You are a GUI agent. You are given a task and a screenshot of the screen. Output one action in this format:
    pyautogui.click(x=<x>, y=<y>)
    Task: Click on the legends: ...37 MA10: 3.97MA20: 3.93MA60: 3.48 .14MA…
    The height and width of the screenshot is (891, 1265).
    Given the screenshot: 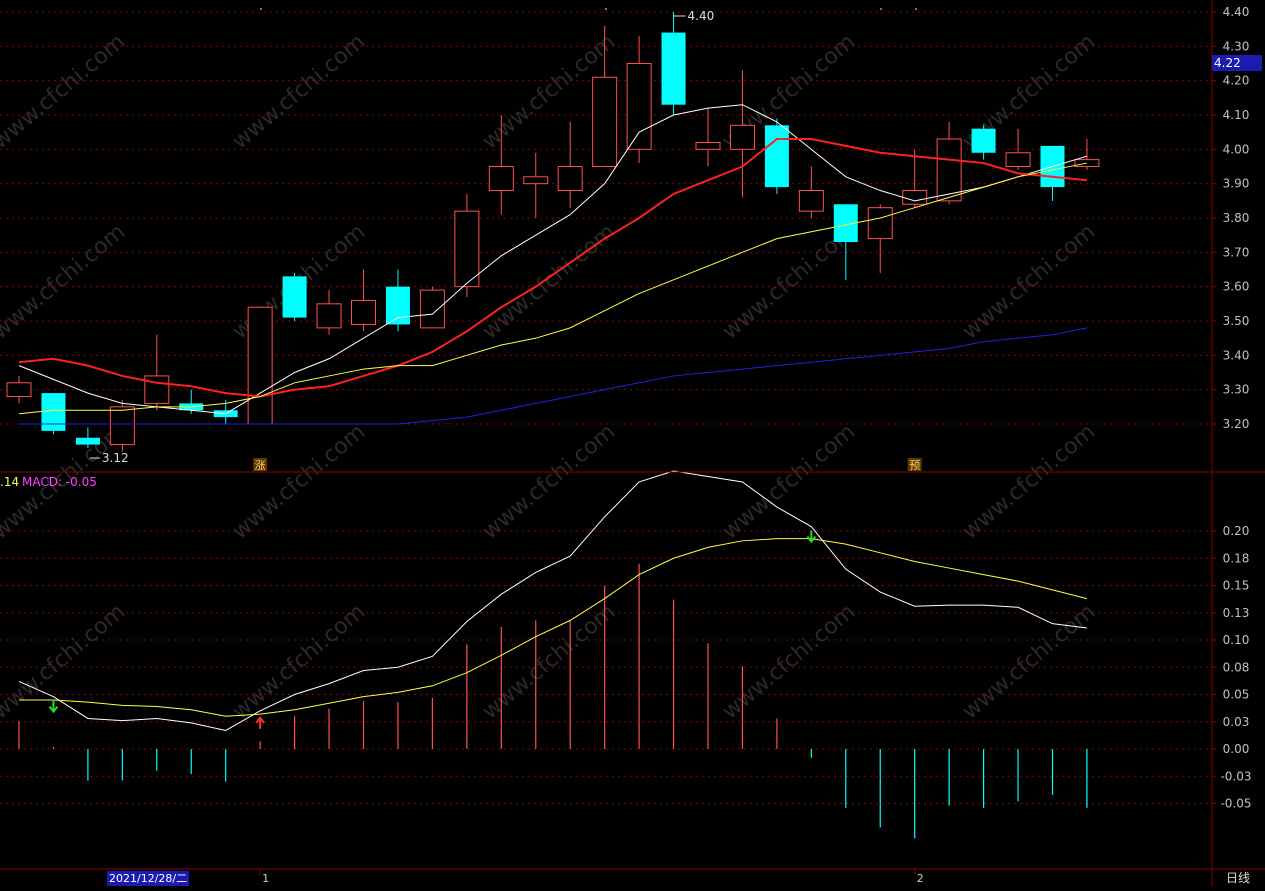 What is the action you would take?
    pyautogui.click(x=146, y=244)
    